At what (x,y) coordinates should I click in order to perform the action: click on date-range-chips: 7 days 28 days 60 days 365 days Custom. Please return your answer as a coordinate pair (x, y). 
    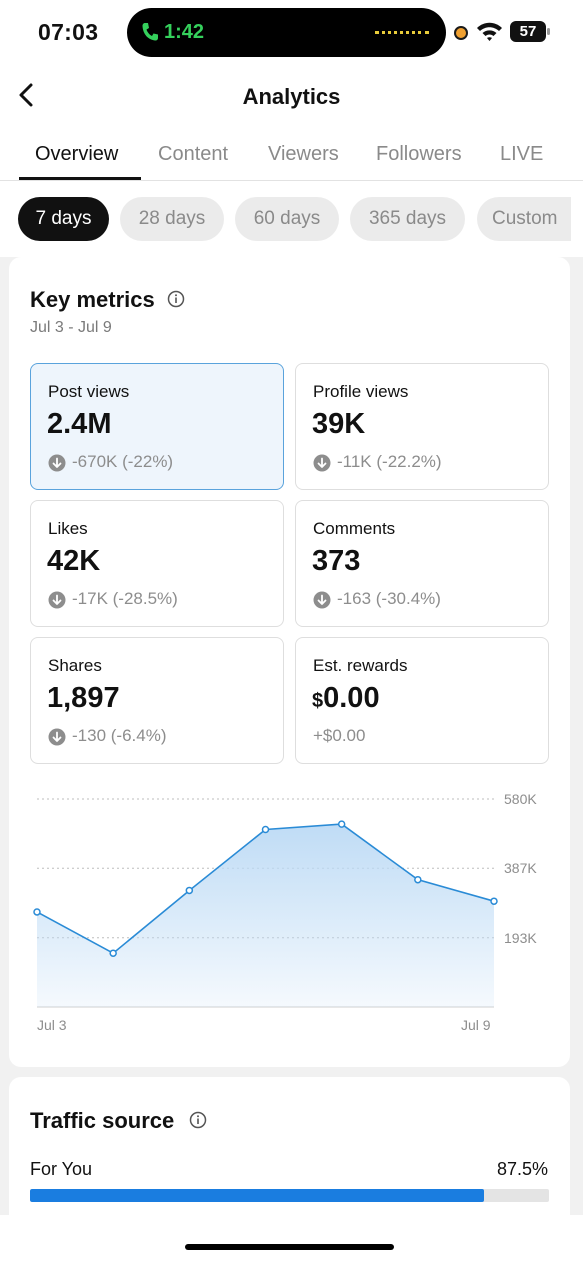
    Looking at the image, I should click on (291, 219).